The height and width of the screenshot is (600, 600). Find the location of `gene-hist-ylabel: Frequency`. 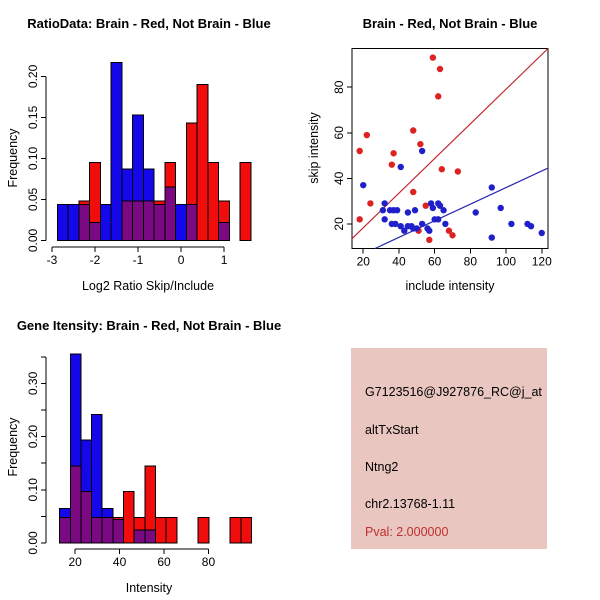

gene-hist-ylabel: Frequency is located at coordinates (13, 447).